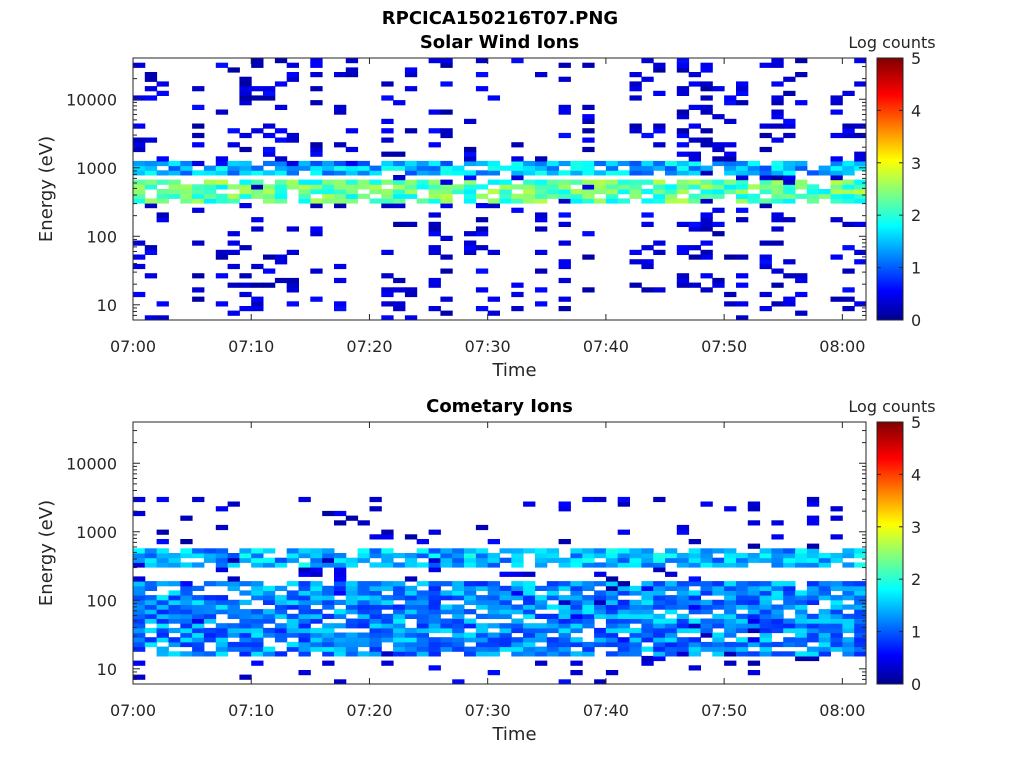  Describe the element at coordinates (91, 463) in the screenshot. I see `y-tick-label: 10000` at that location.